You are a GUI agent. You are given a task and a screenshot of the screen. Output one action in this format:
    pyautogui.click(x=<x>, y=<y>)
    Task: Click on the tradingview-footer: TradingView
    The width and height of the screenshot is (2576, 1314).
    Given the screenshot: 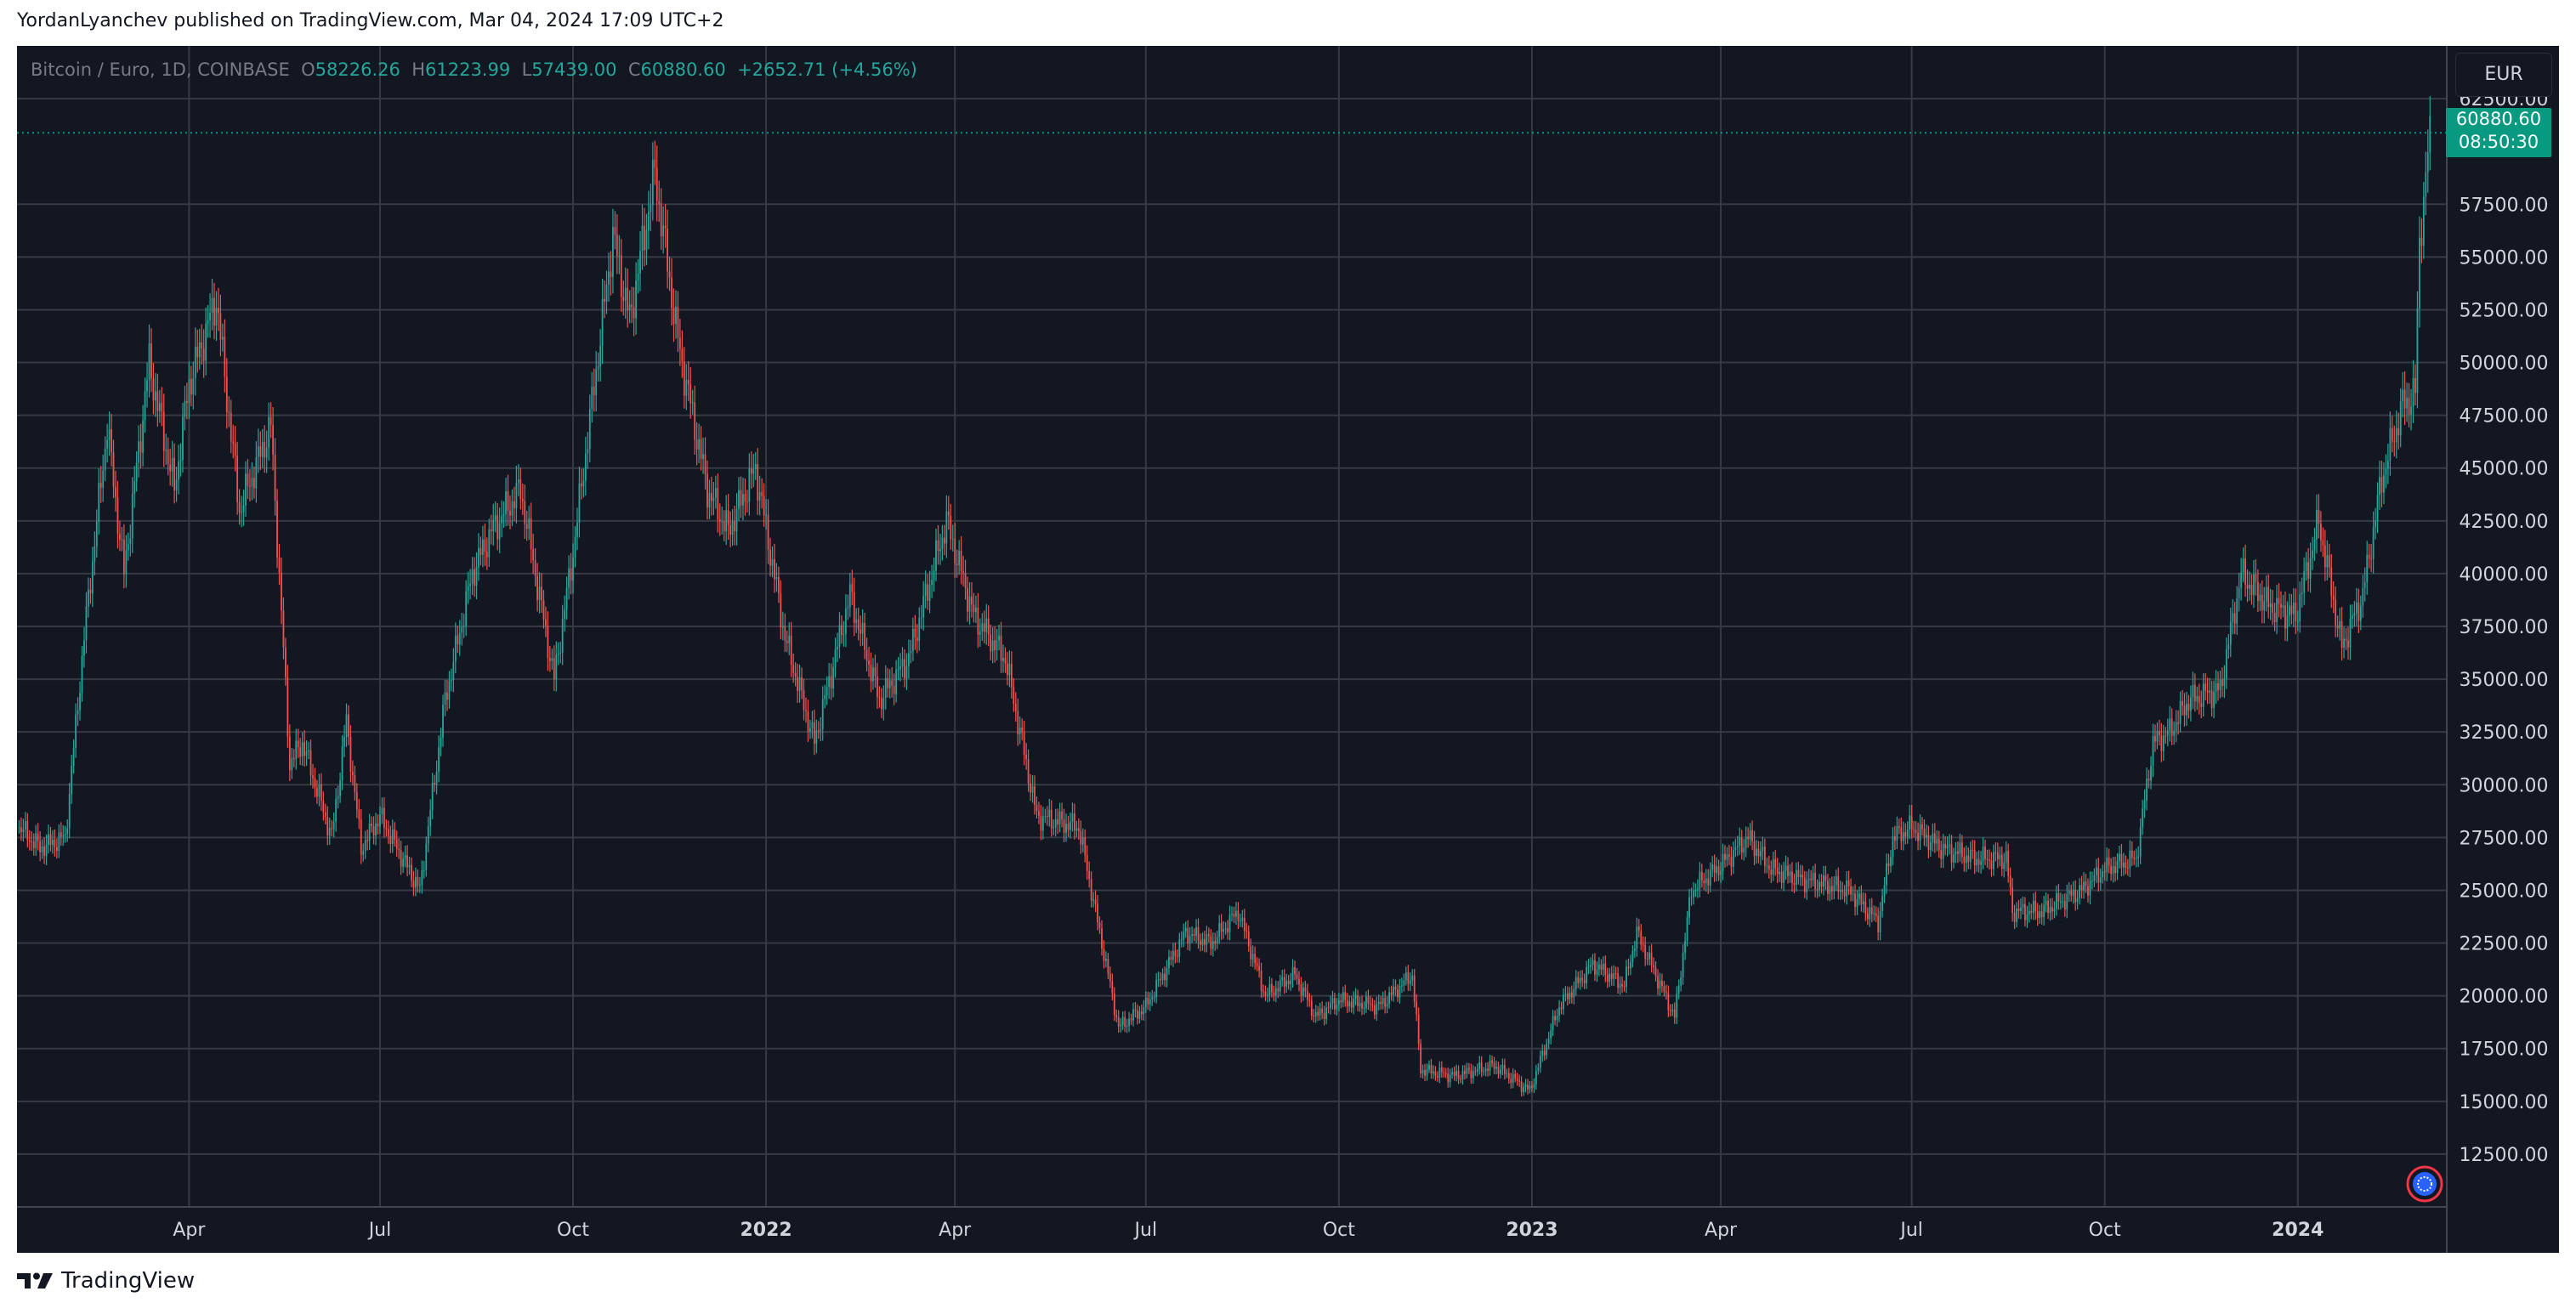 What is the action you would take?
    pyautogui.click(x=106, y=1281)
    